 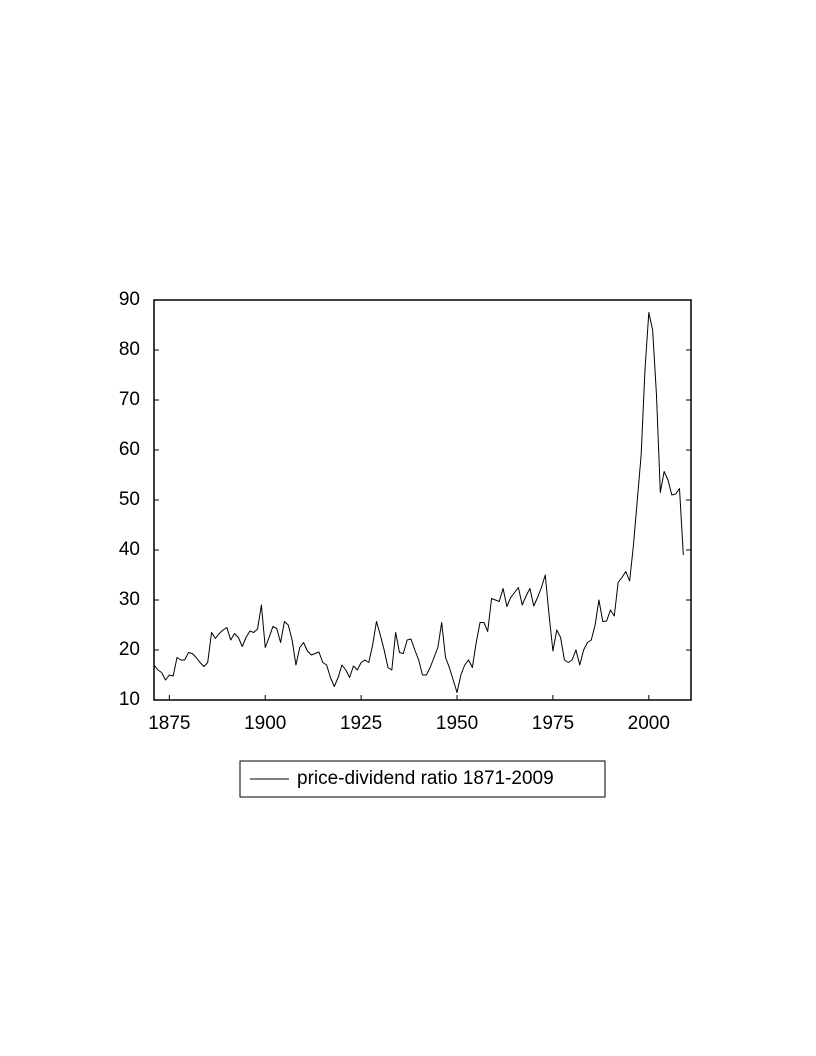 What do you see at coordinates (129, 299) in the screenshot?
I see `y-tick-label: 90` at bounding box center [129, 299].